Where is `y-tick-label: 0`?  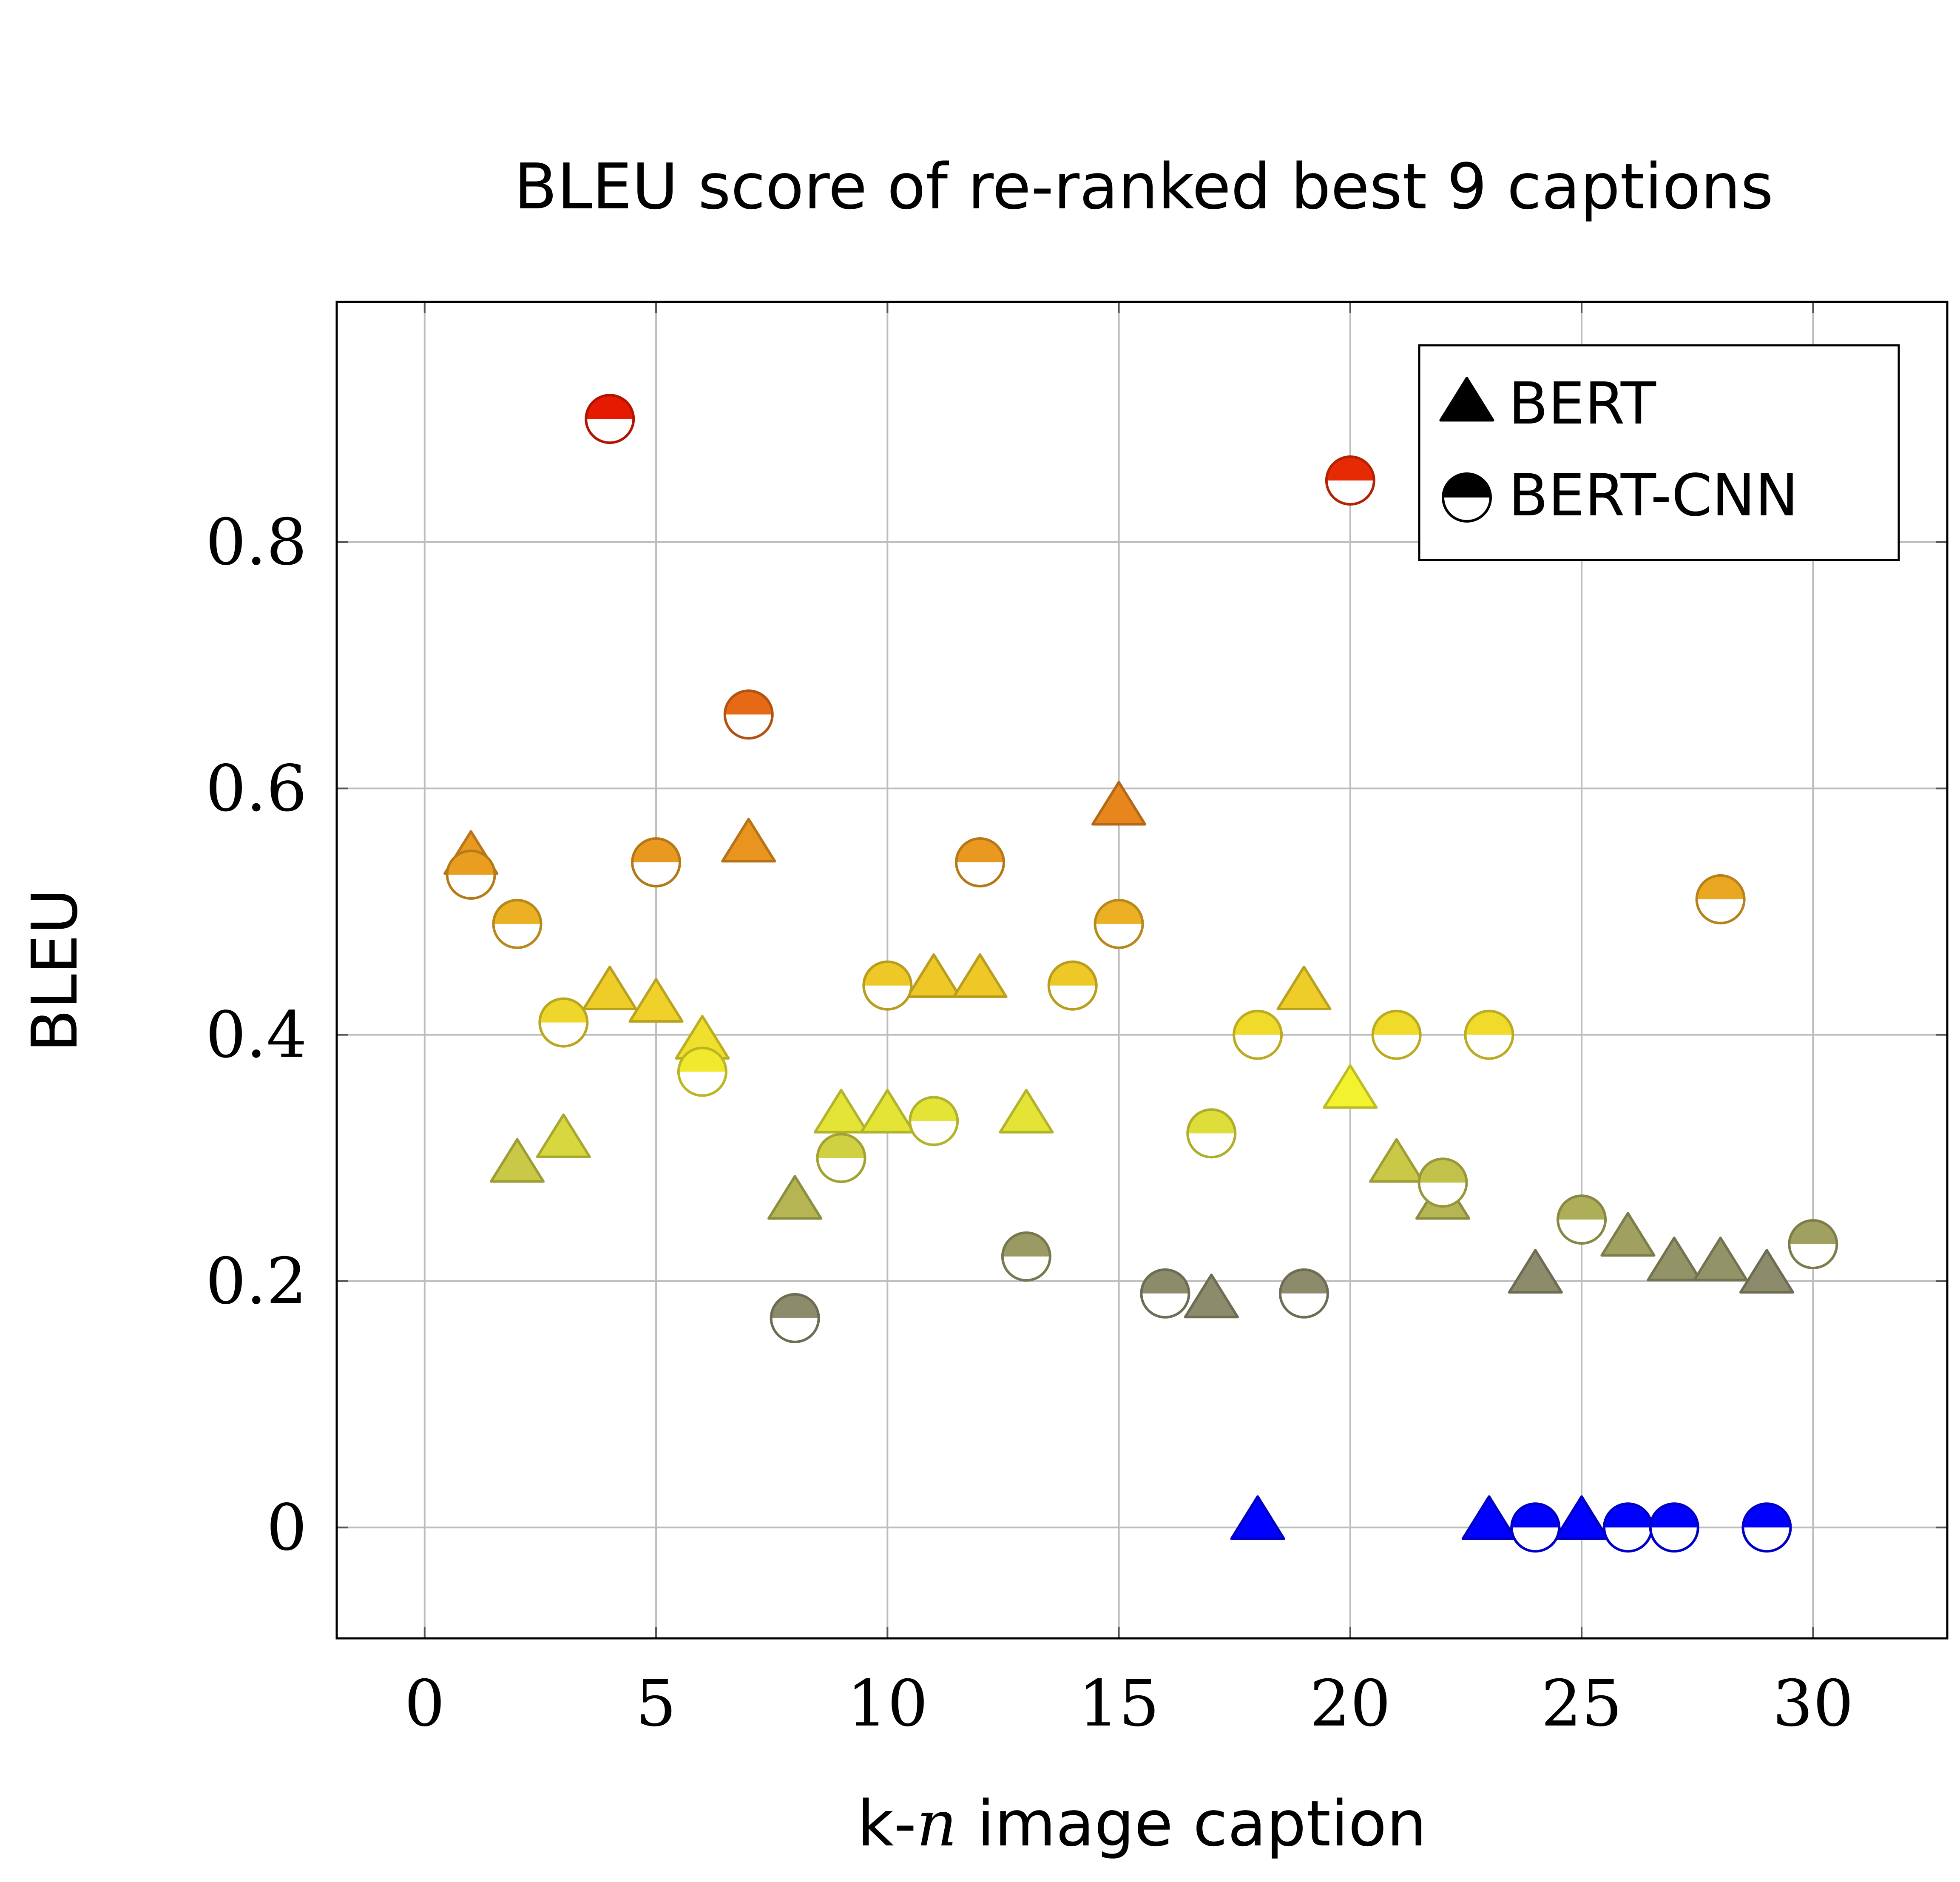 y-tick-label: 0 is located at coordinates (287, 1528).